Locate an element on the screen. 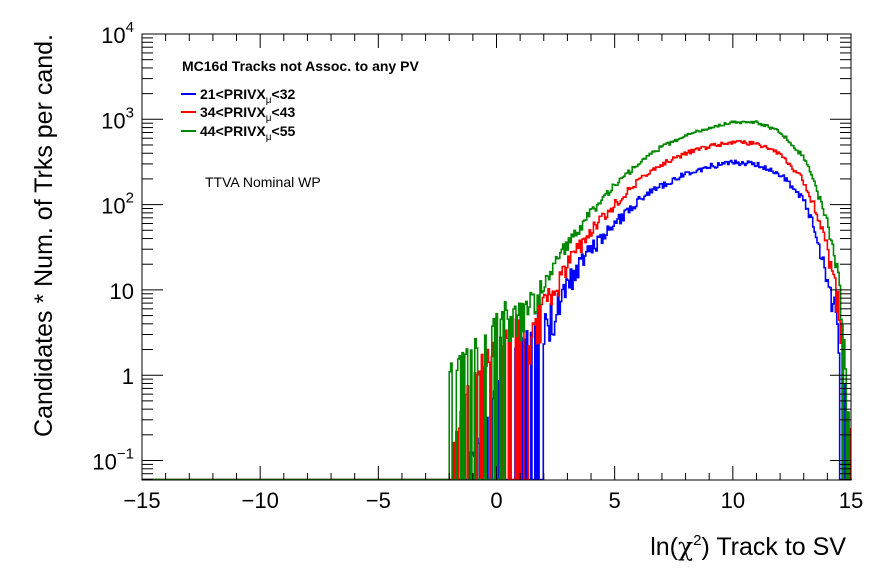  x-tick-label: −15 is located at coordinates (141, 500).